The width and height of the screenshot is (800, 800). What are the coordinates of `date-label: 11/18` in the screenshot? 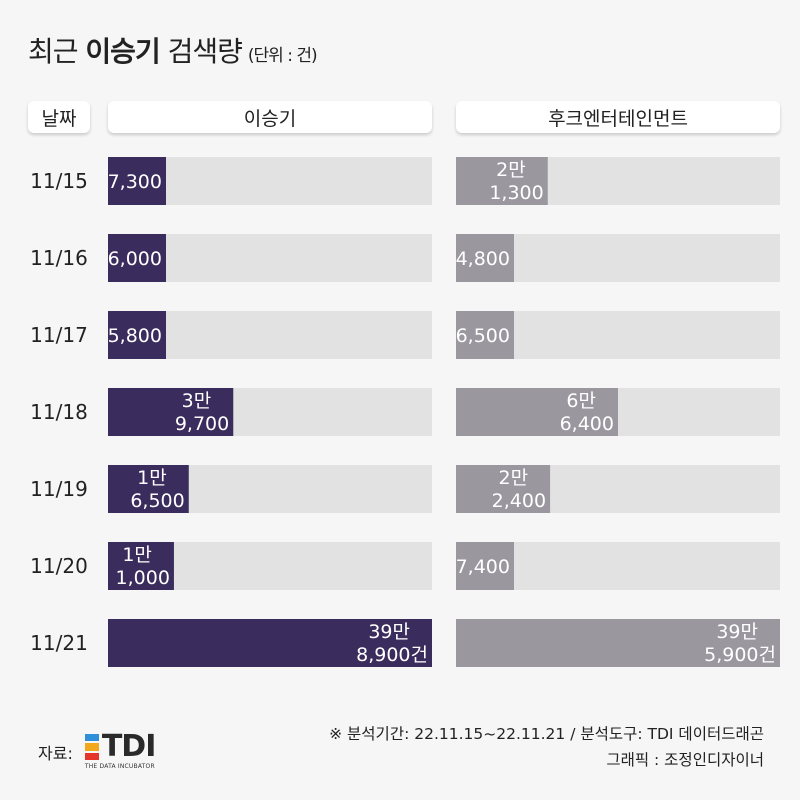 It's located at (59, 412).